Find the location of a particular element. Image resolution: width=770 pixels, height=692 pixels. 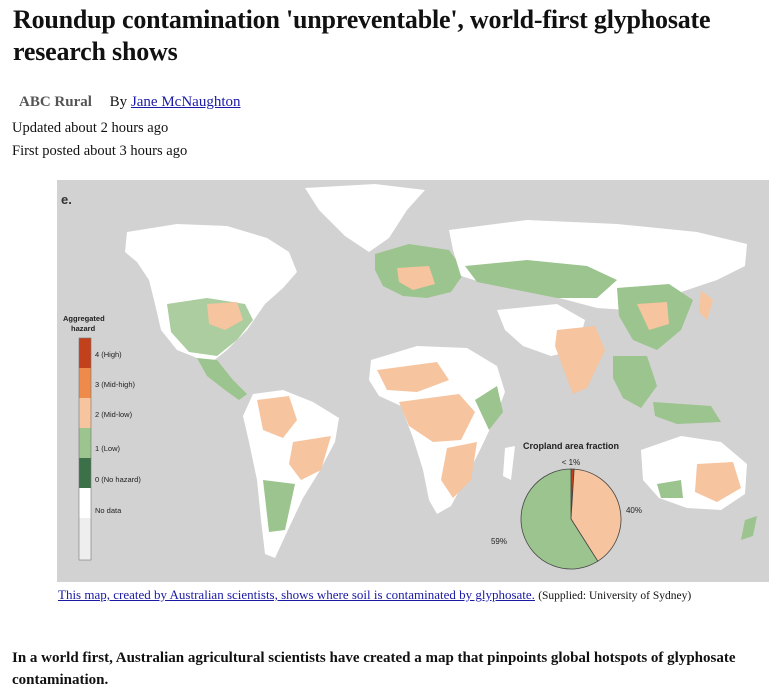

legend-label-low: 1 (Low) is located at coordinates (108, 448).